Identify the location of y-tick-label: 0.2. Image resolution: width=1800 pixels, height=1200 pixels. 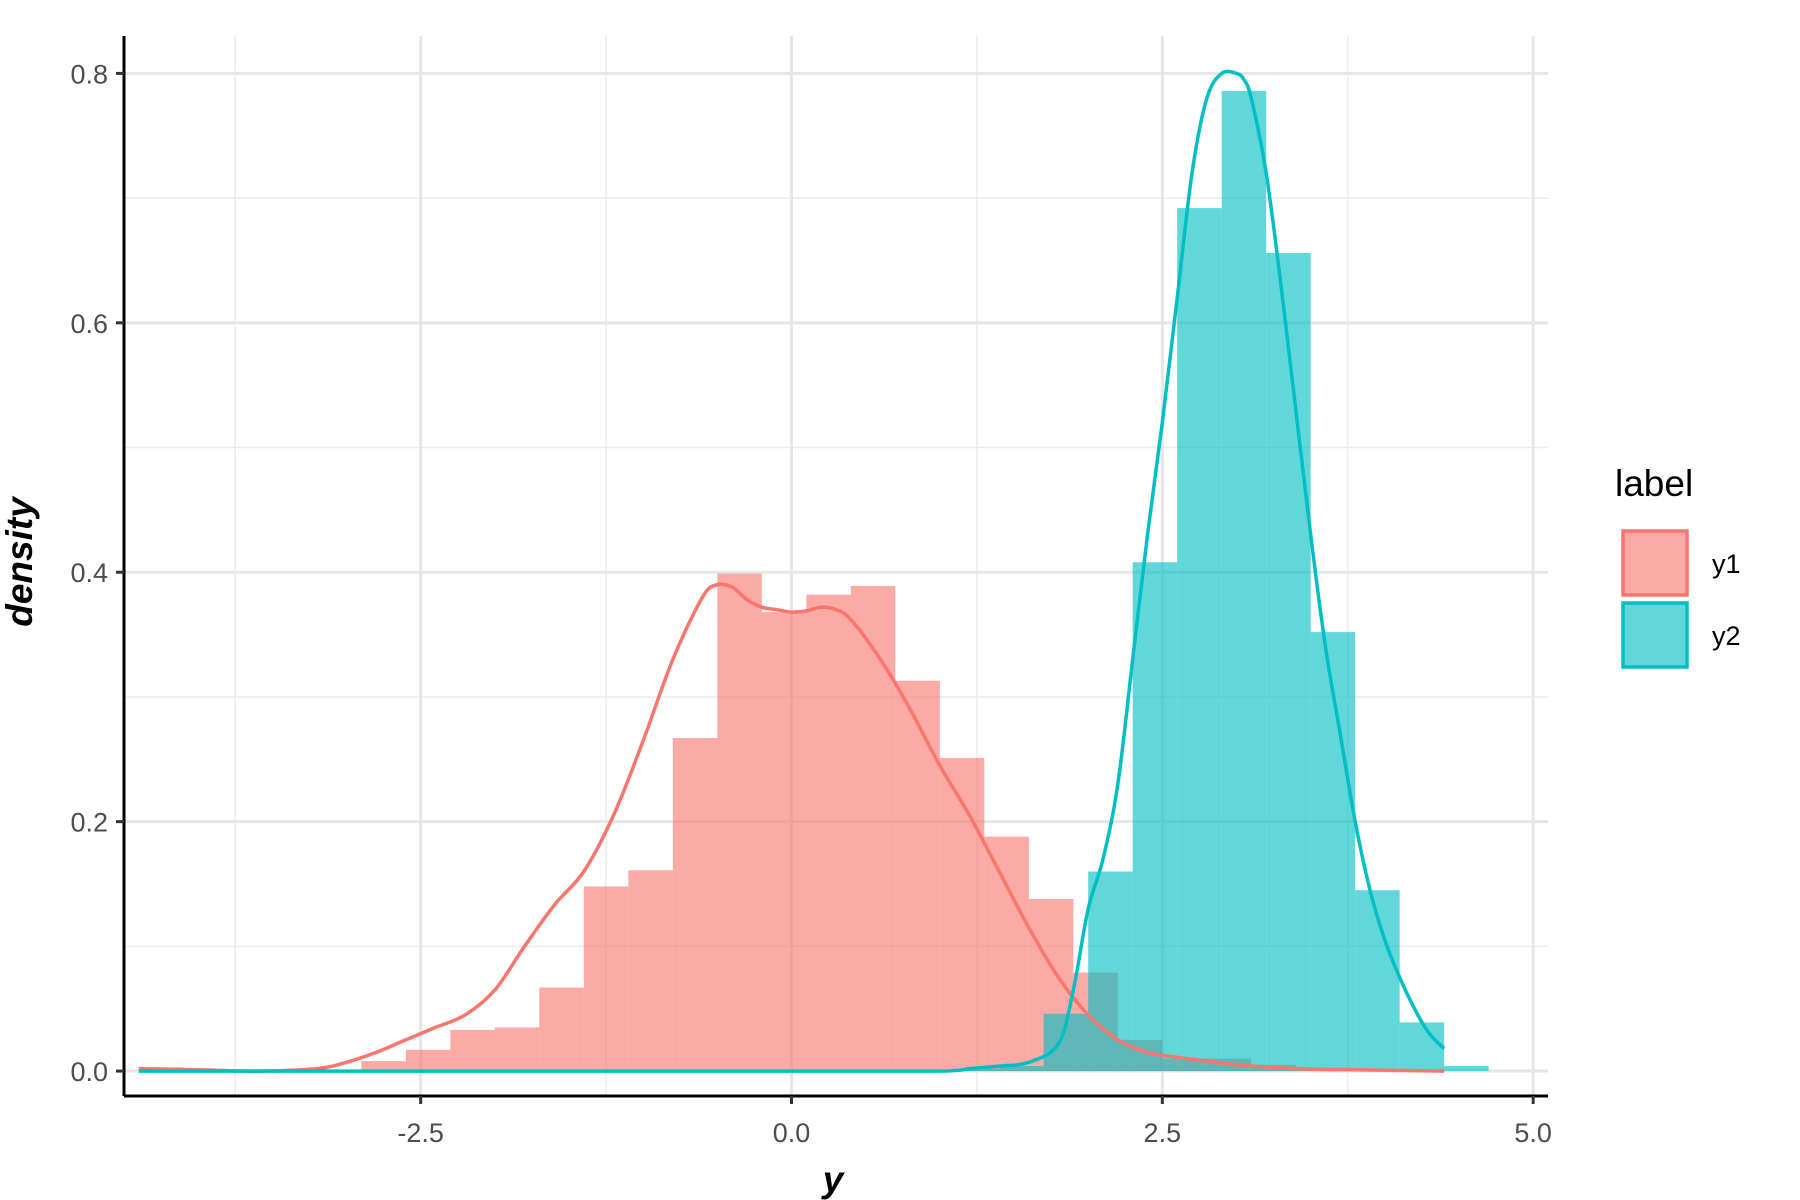
(89, 823).